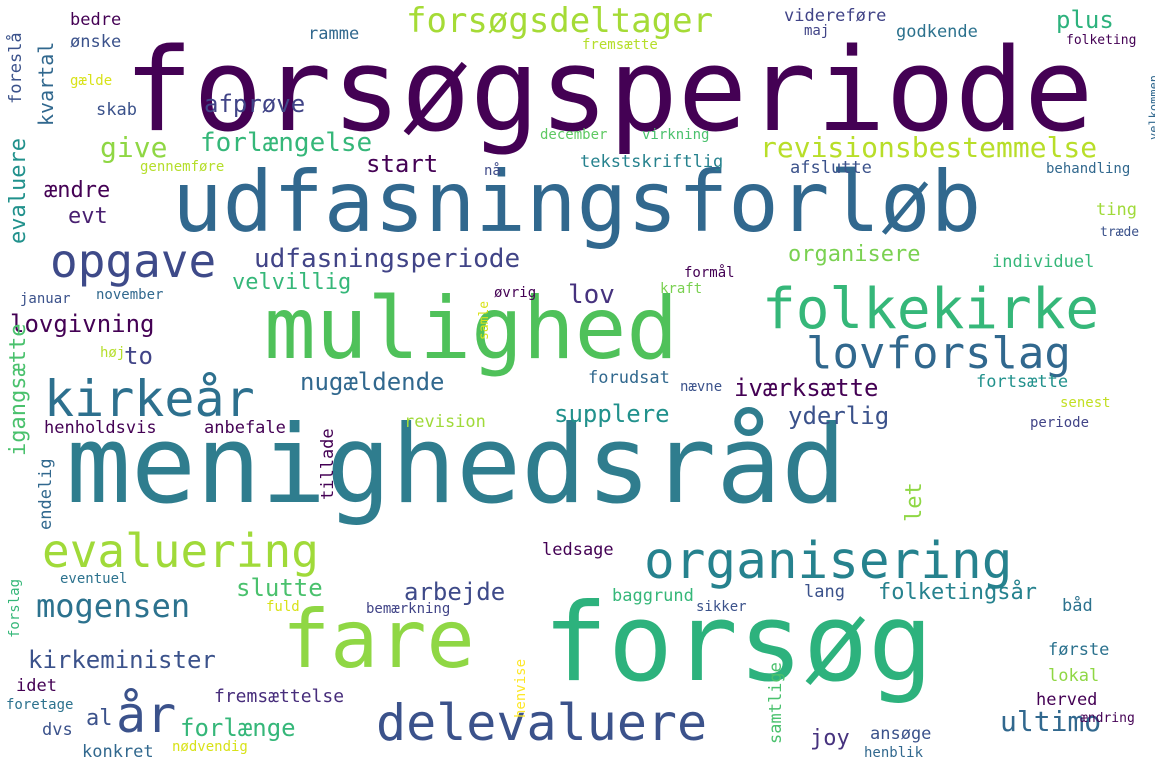  I want to click on word: give, so click(134, 147).